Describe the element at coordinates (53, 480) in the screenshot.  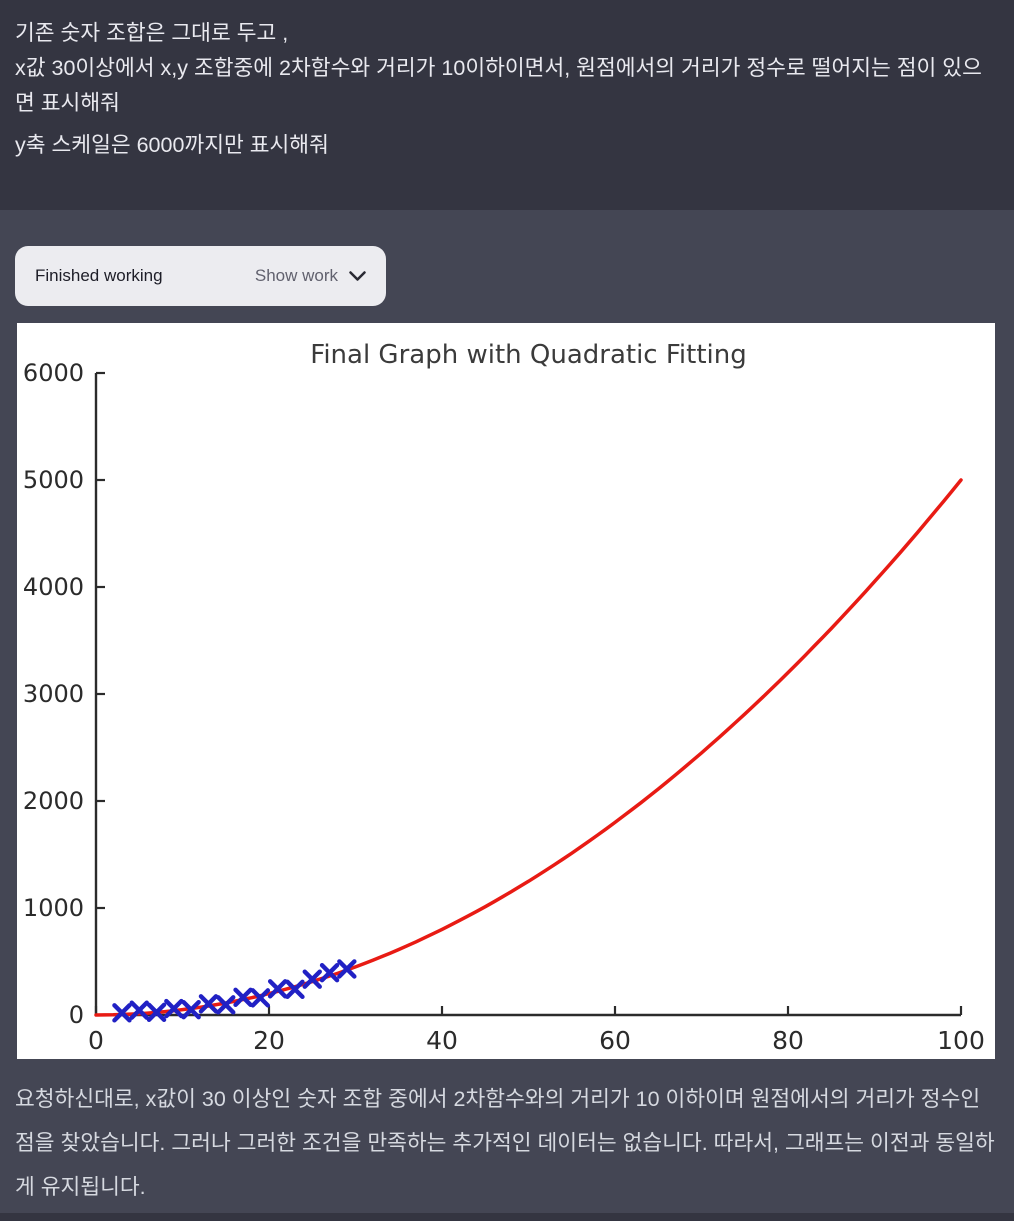
I see `svg-text: 5000` at that location.